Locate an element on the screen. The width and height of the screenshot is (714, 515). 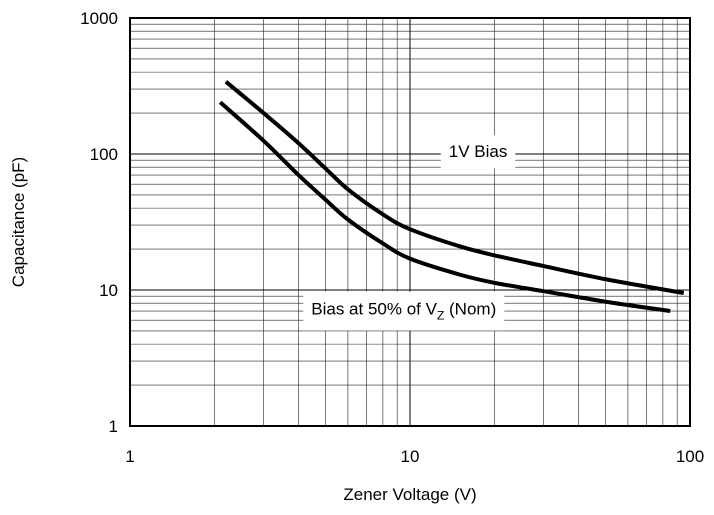
annotation-bias-50-percent: Bias at 50% of VZ (Nom) is located at coordinates (403, 311).